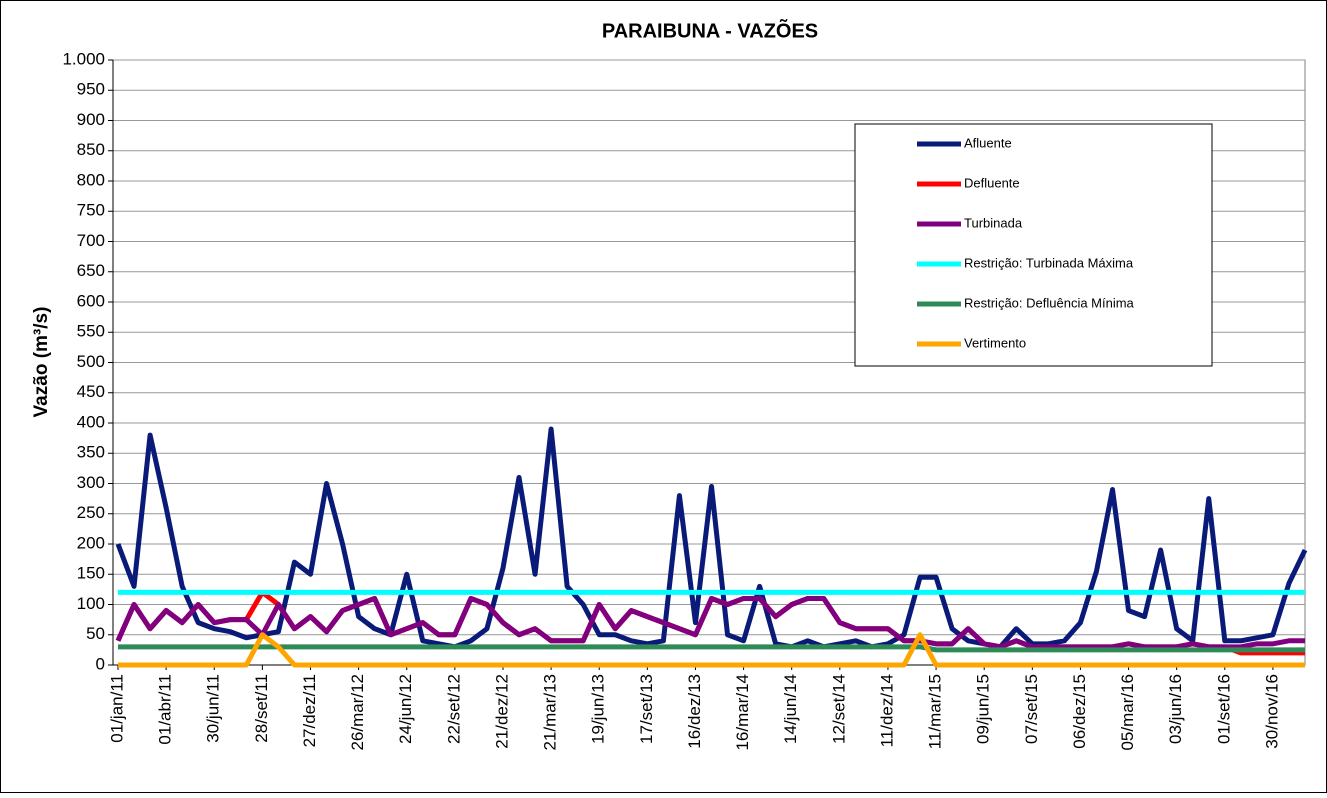  What do you see at coordinates (91, 89) in the screenshot?
I see `y-tick-label: 950` at bounding box center [91, 89].